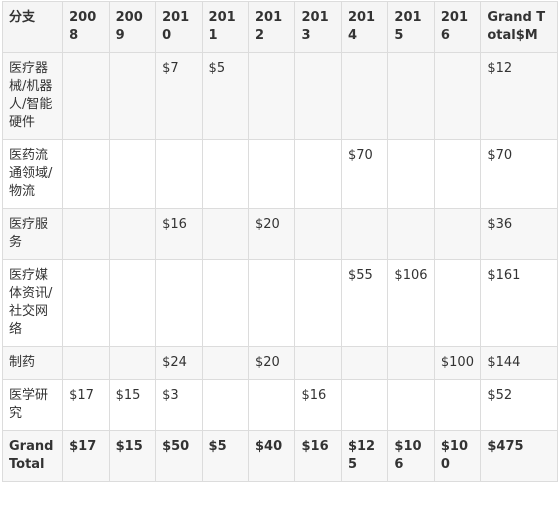 Image resolution: width=560 pixels, height=526 pixels. Describe the element at coordinates (132, 405) in the screenshot. I see `value-cell: $15` at that location.